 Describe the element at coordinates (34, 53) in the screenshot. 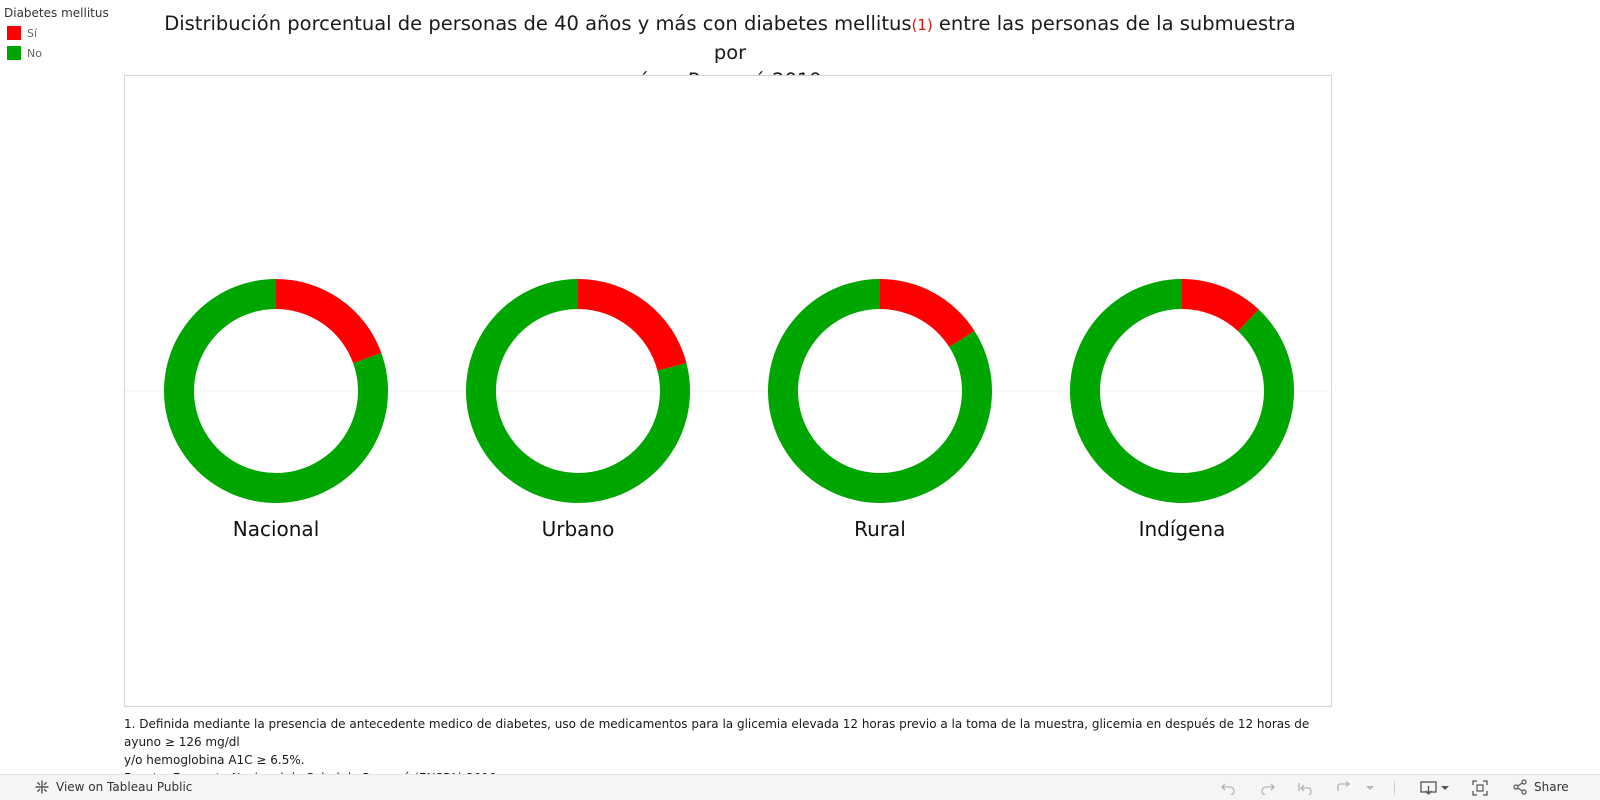

I see `legend-label-no: No` at that location.